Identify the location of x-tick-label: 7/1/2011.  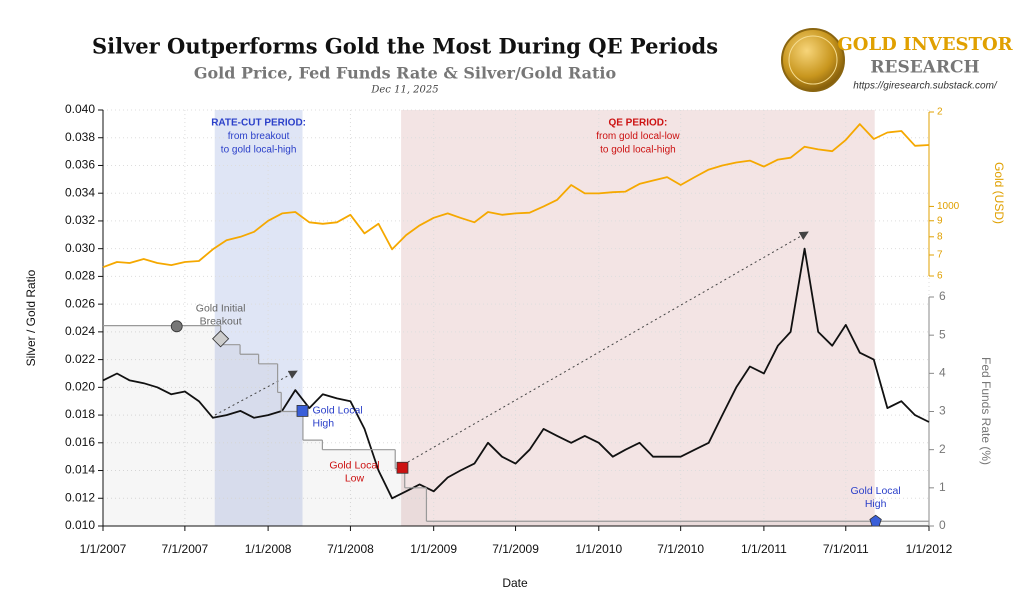
(846, 549).